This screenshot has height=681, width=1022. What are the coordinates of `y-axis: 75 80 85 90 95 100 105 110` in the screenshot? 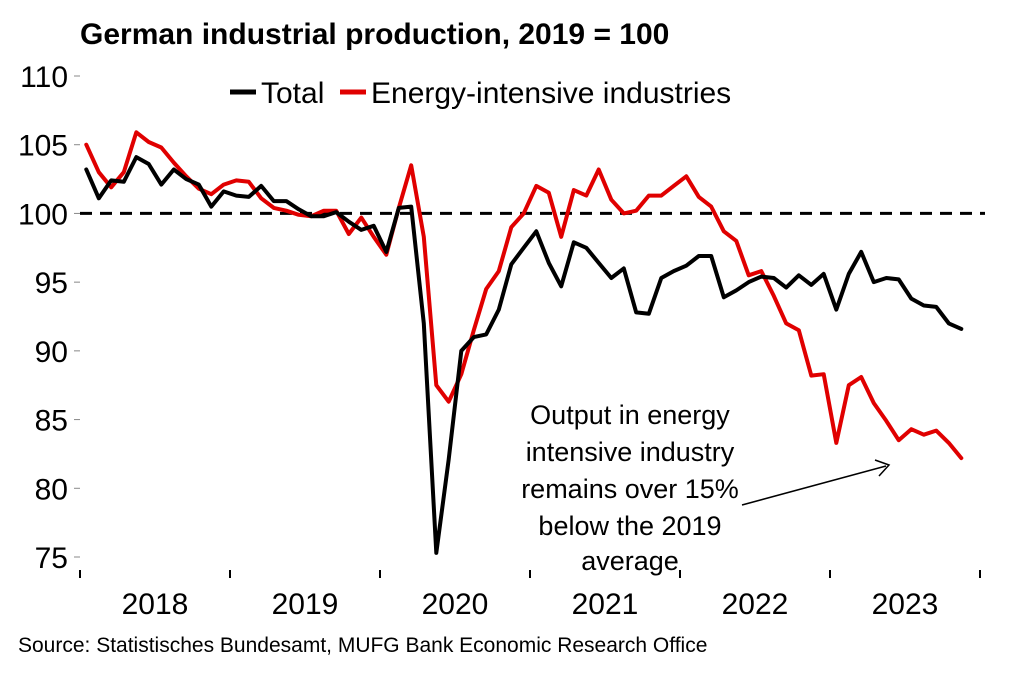 It's located at (49, 318).